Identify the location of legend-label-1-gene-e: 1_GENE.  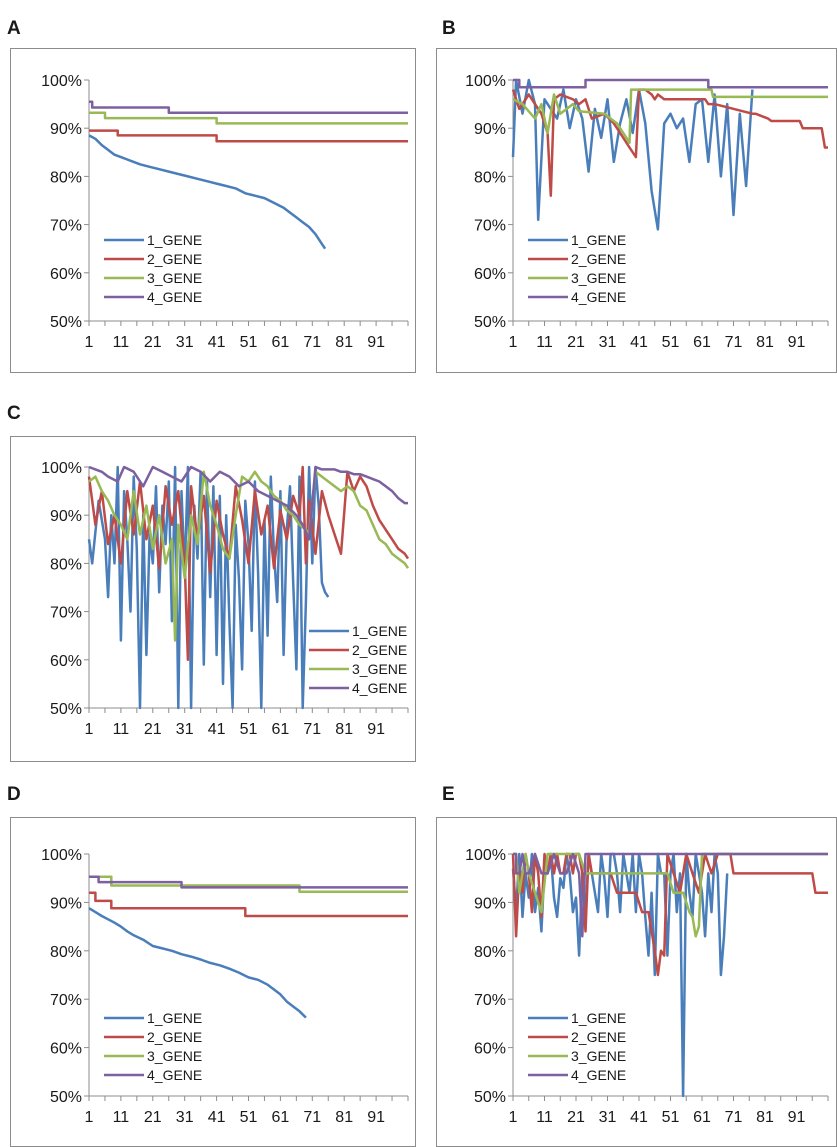
(598, 1018).